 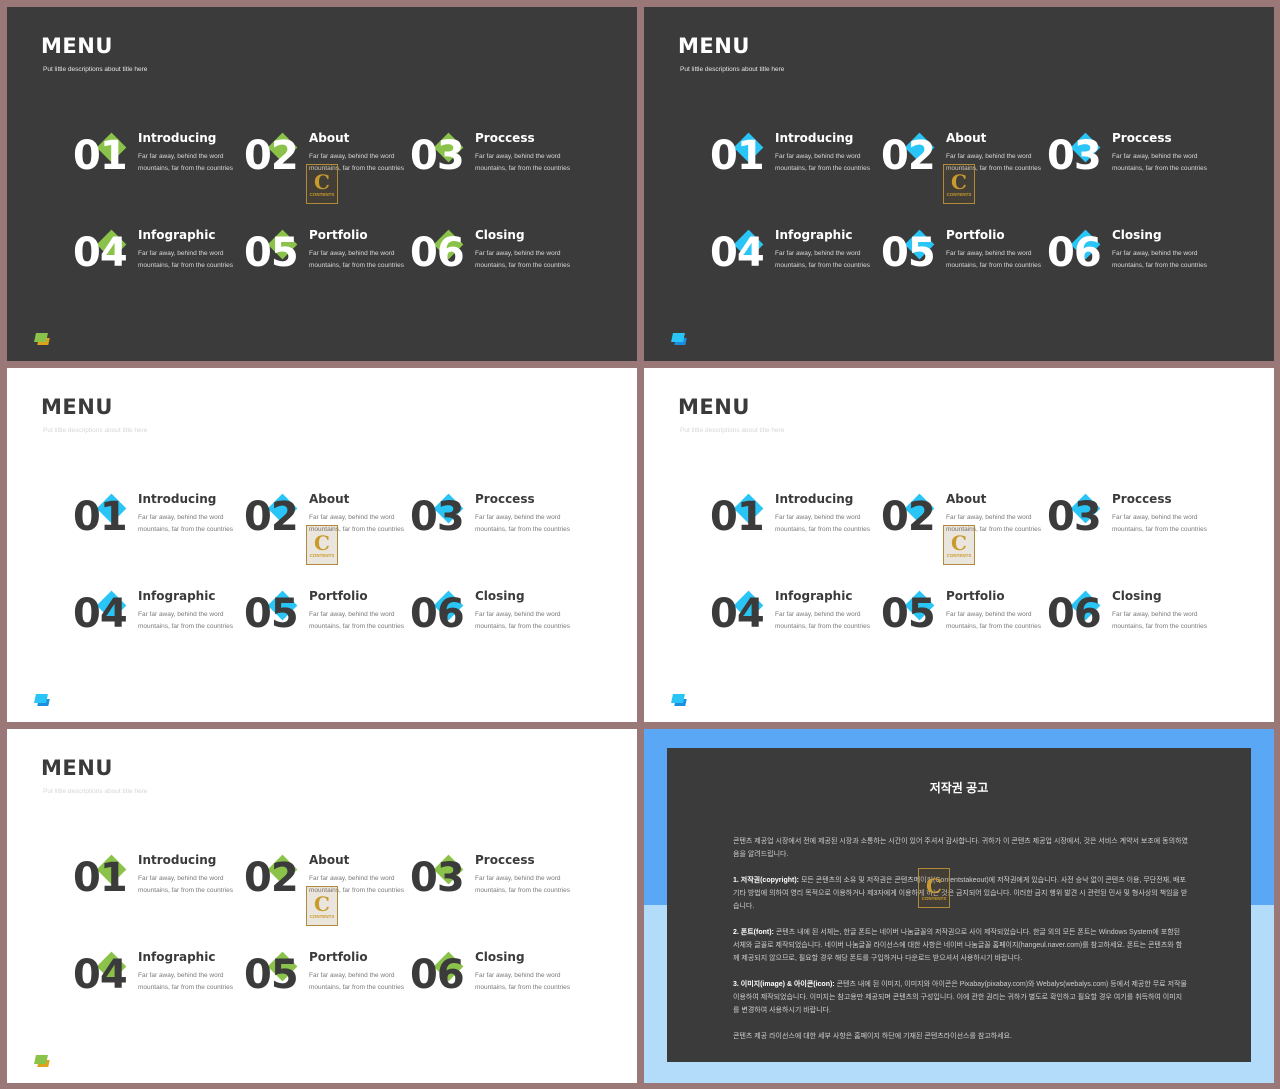 What do you see at coordinates (271, 614) in the screenshot?
I see `menu-item-number: 05` at bounding box center [271, 614].